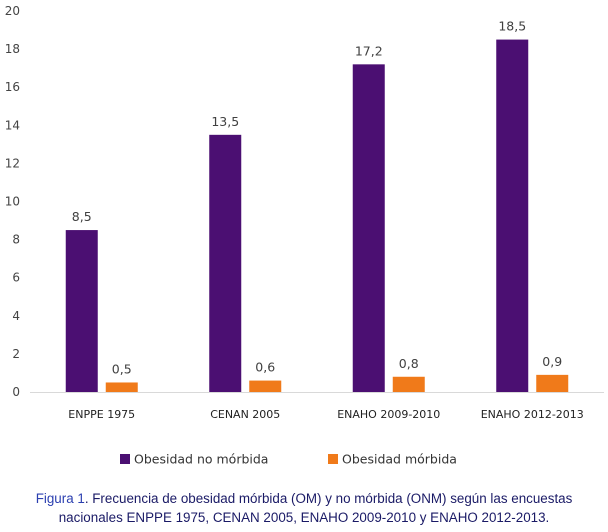 This screenshot has height=532, width=608. Describe the element at coordinates (16, 316) in the screenshot. I see `y-tick-label: 4` at that location.